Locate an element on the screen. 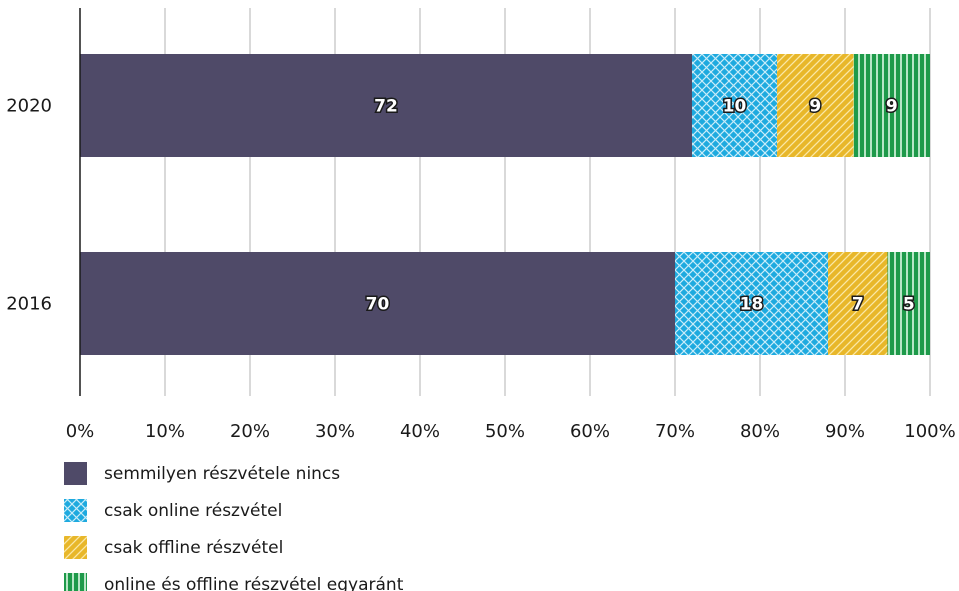 Image resolution: width=959 pixels, height=591 pixels. bar-value-label: 18 is located at coordinates (752, 305).